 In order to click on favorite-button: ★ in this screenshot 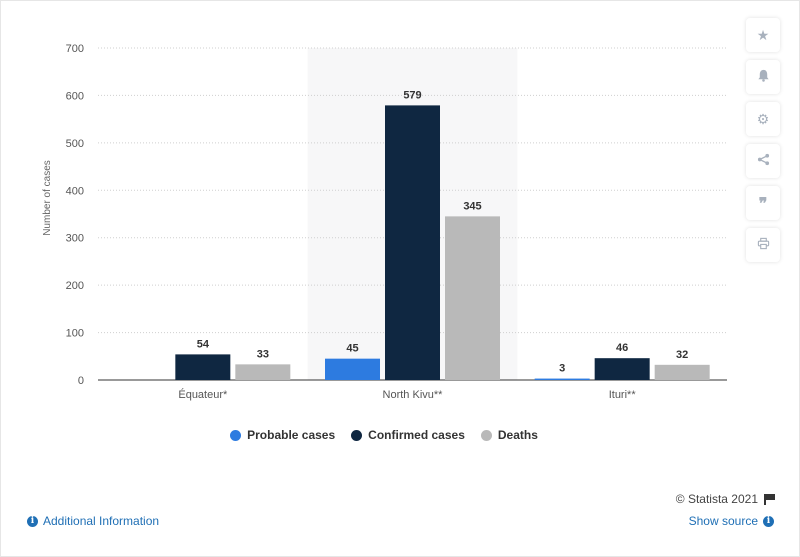, I will do `click(763, 35)`.